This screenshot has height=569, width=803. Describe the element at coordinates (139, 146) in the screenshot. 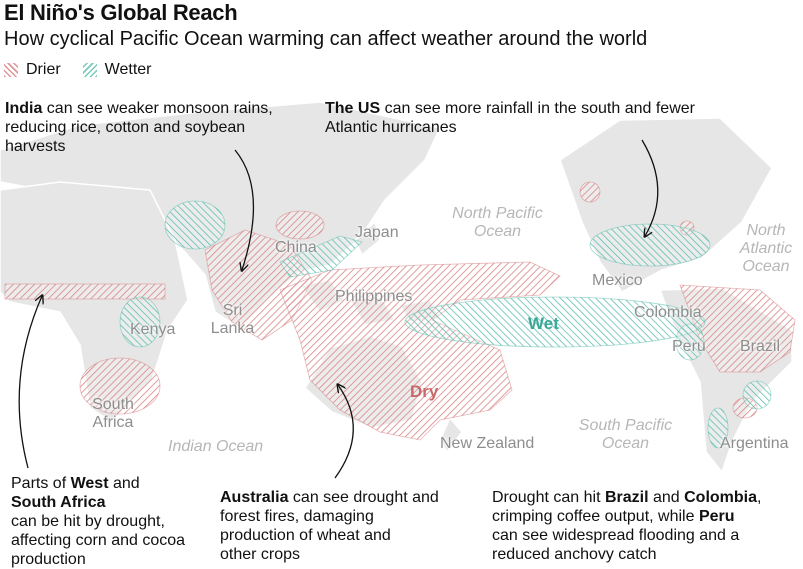

I see `annotation-line: harvests` at that location.